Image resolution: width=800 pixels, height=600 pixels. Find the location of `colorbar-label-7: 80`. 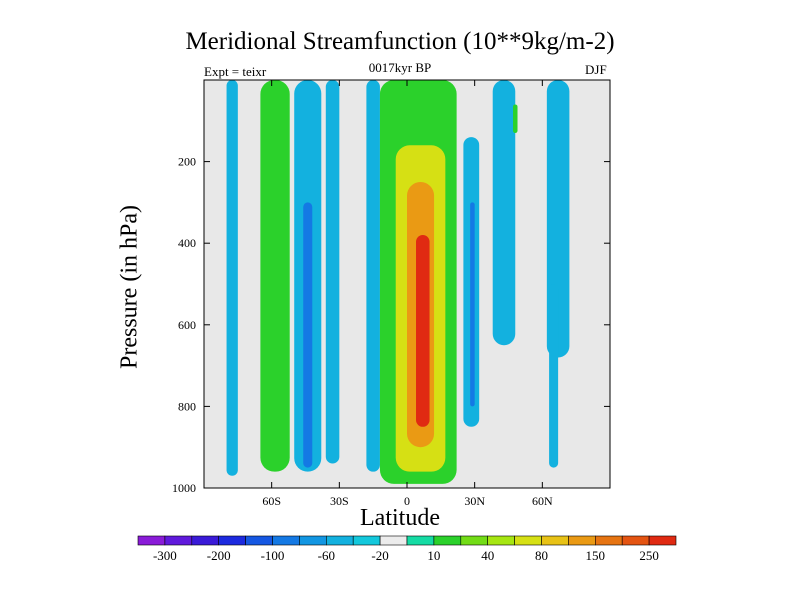

colorbar-label-7: 80 is located at coordinates (541, 555).